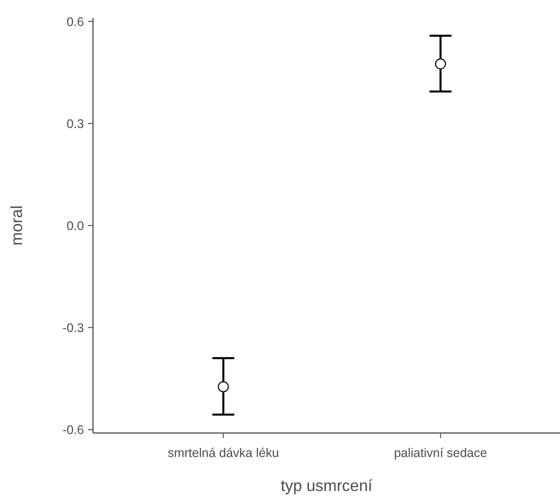  Describe the element at coordinates (75, 123) in the screenshot. I see `y-tick-label: 0.3` at that location.